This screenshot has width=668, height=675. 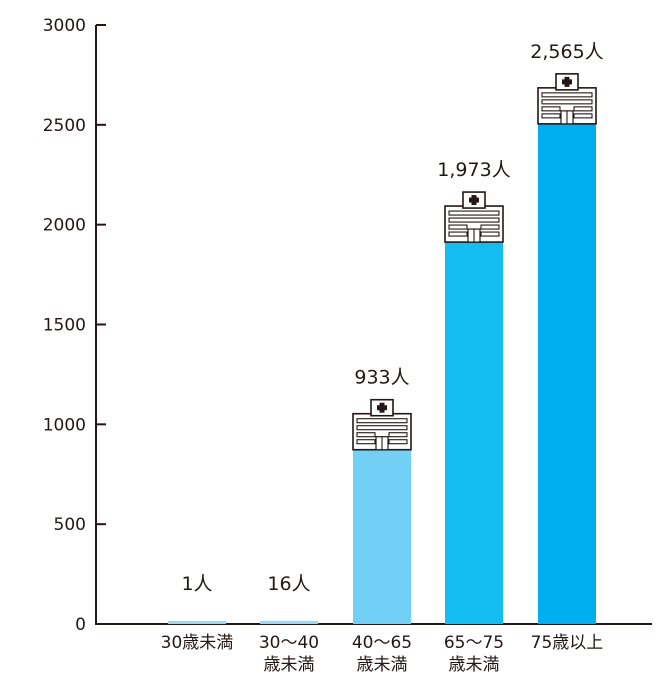 I want to click on value-label: 1人, so click(x=196, y=584).